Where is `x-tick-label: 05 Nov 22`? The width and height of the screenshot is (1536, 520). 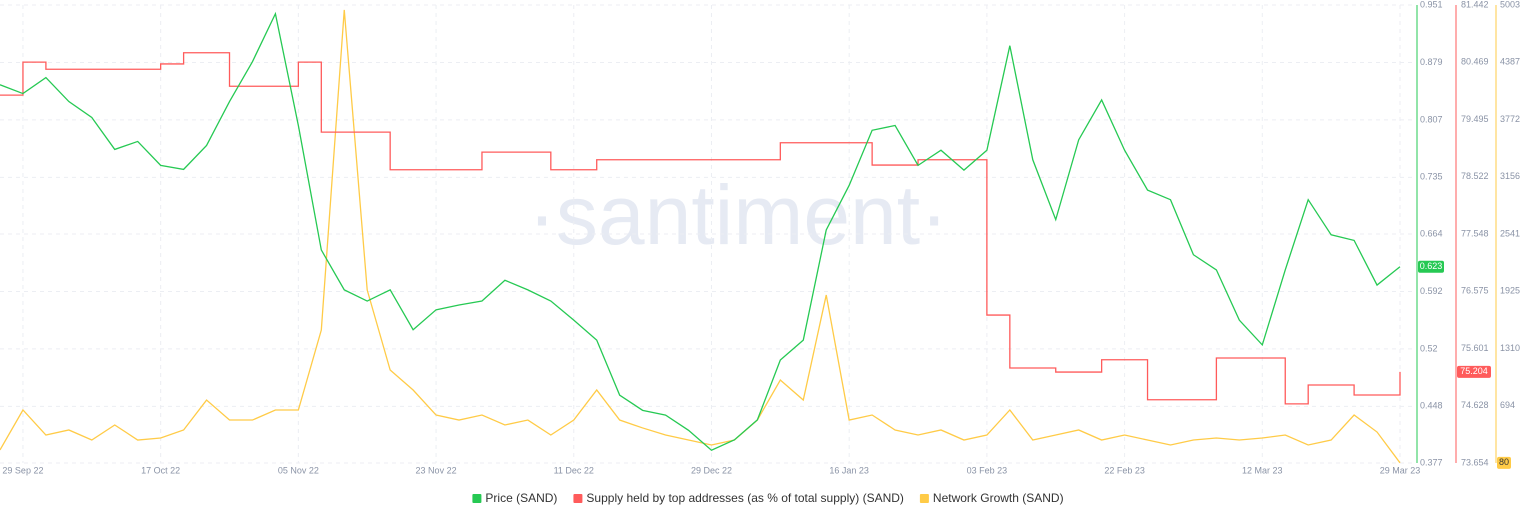 x-tick-label: 05 Nov 22 is located at coordinates (298, 470).